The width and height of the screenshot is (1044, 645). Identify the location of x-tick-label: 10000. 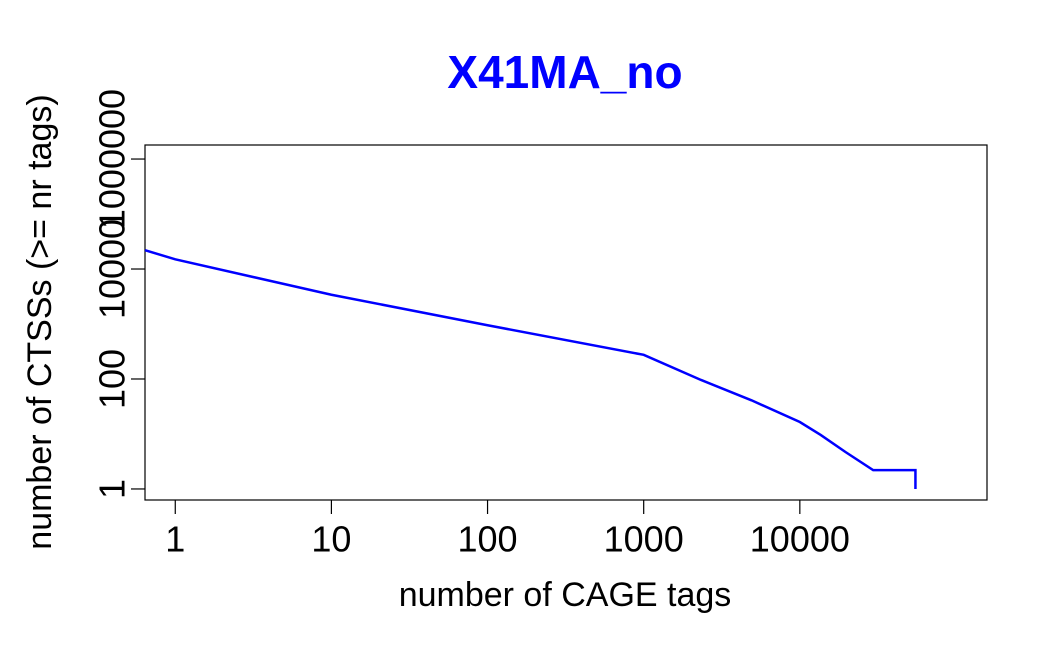
(800, 539).